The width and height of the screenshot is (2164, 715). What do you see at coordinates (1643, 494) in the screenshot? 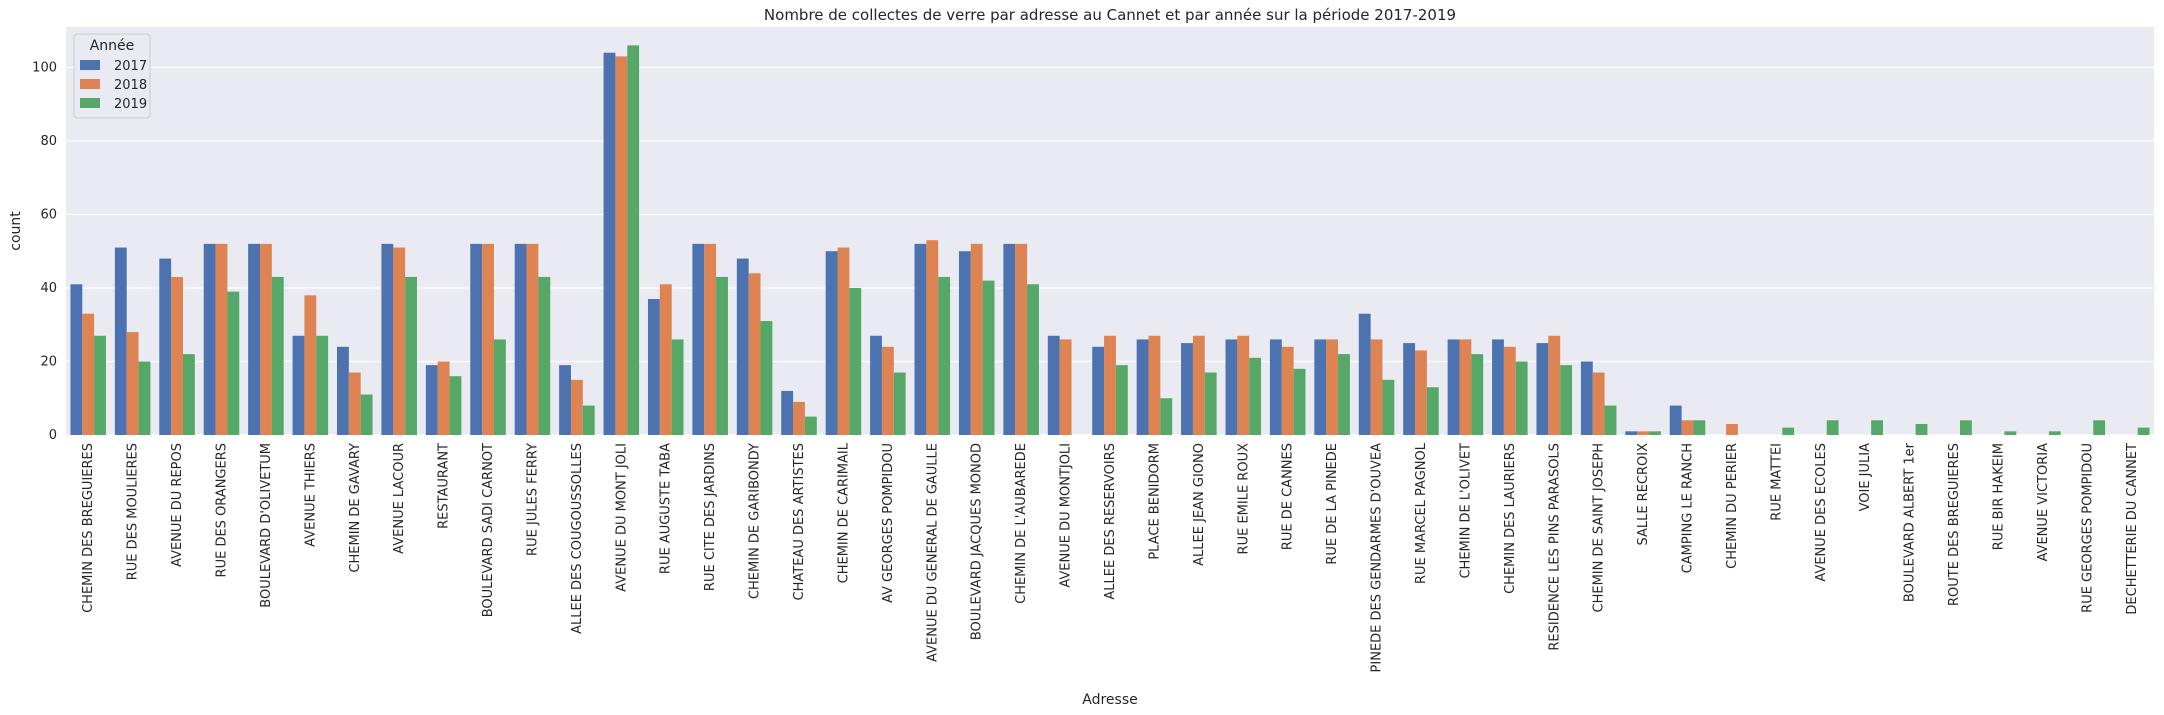
I see `x-tick-label: SALLE RECROIX` at bounding box center [1643, 494].